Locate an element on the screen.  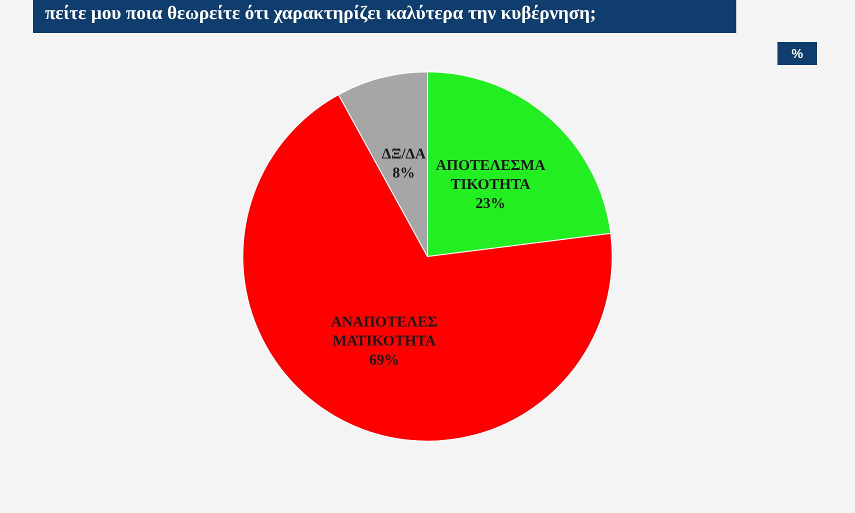
chart-title: πείτε μου ποια θεωρείτε ότι χαρακτηρίζει καλύτερα την κυβέρνηση; is located at coordinates (320, 13).